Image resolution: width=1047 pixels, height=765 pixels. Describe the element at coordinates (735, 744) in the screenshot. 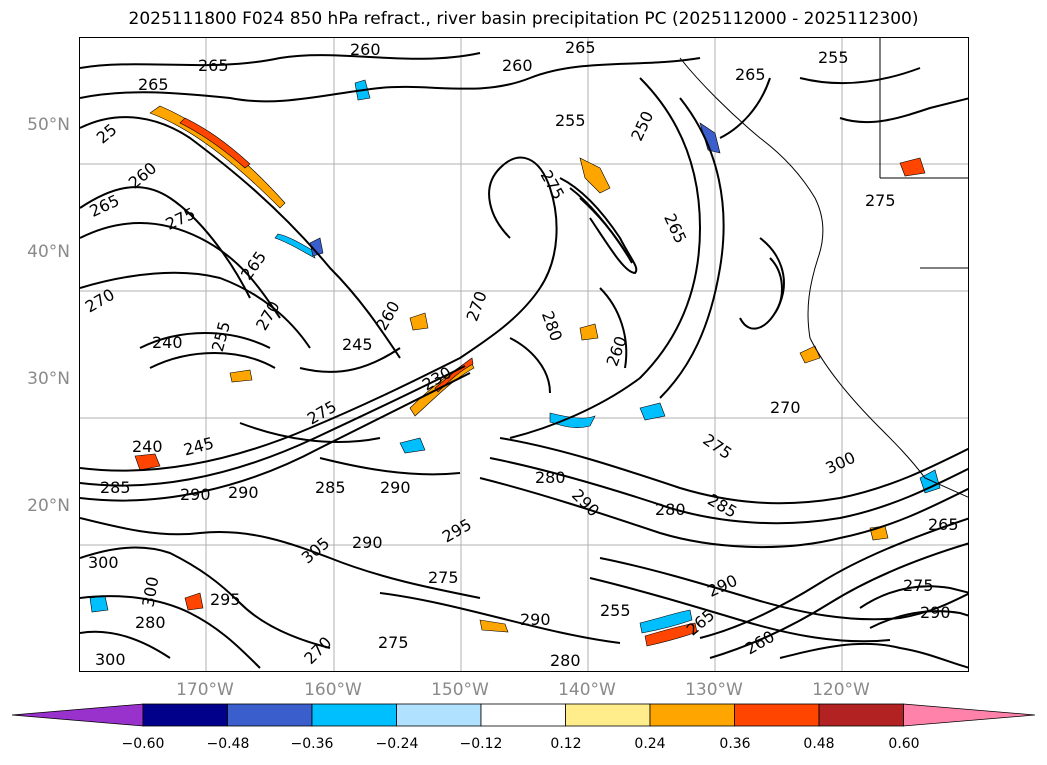

I see `colorbar-tick: 0.36` at that location.